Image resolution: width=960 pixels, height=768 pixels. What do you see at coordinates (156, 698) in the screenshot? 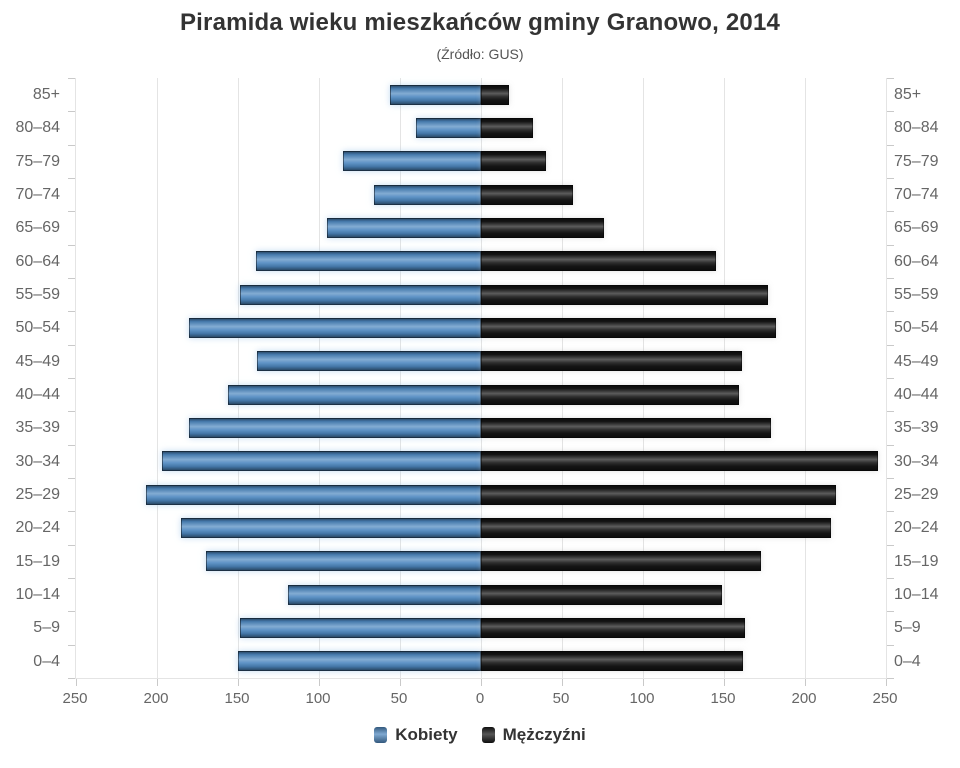
I see `x-axis-tick-label: 200` at bounding box center [156, 698].